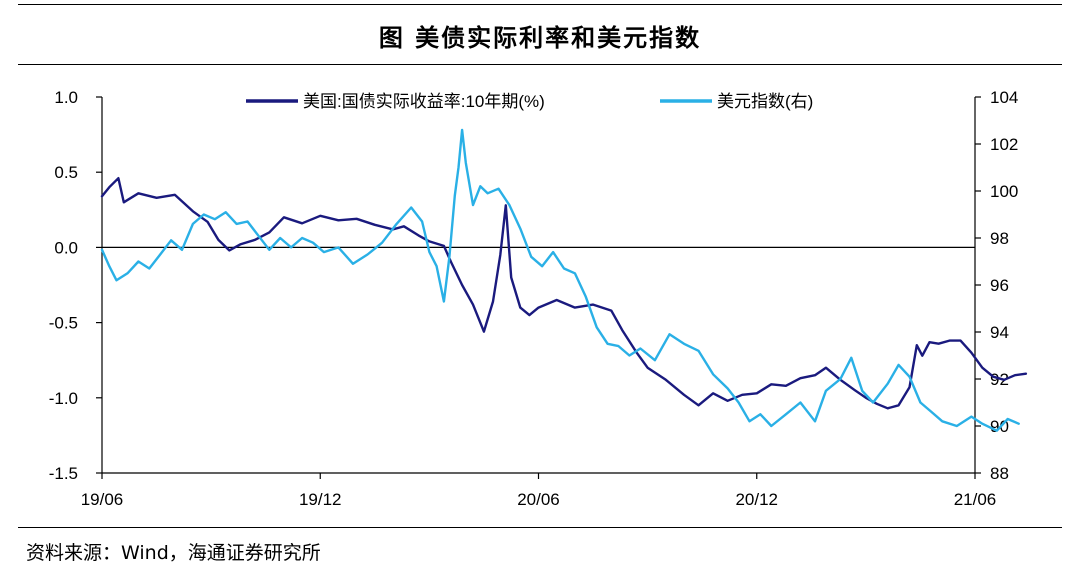 This screenshot has height=572, width=1080. I want to click on left-tick-label: -0.5, so click(63, 323).